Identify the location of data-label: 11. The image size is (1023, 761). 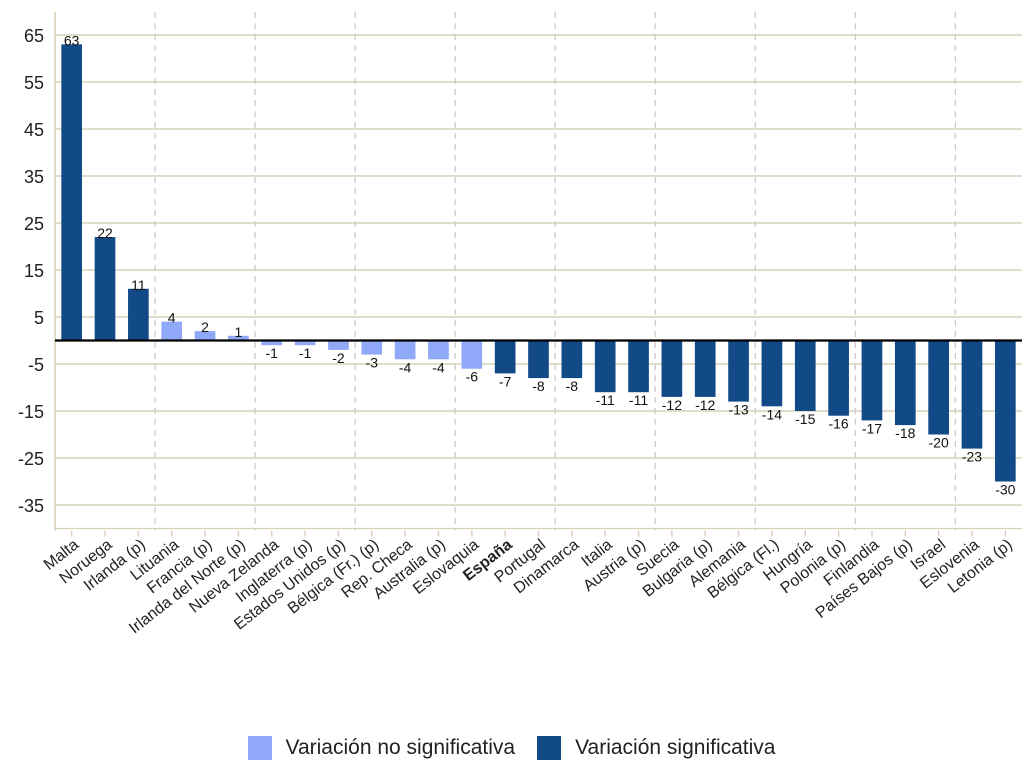
(138, 285).